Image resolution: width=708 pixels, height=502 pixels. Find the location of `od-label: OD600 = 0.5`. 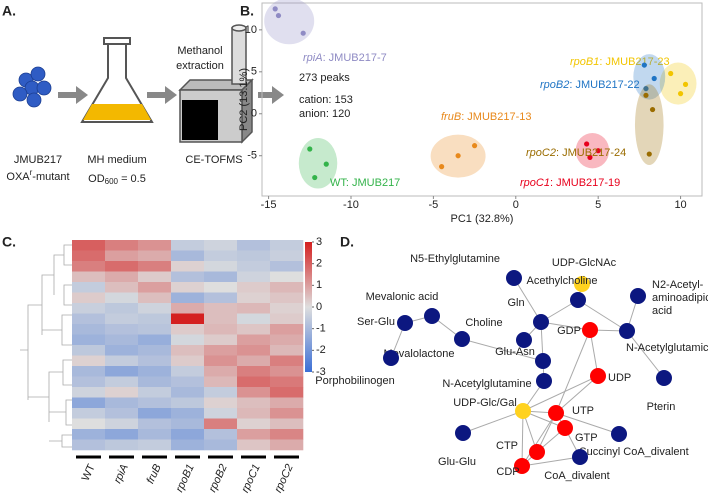

od-label: OD600 = 0.5 is located at coordinates (117, 179).